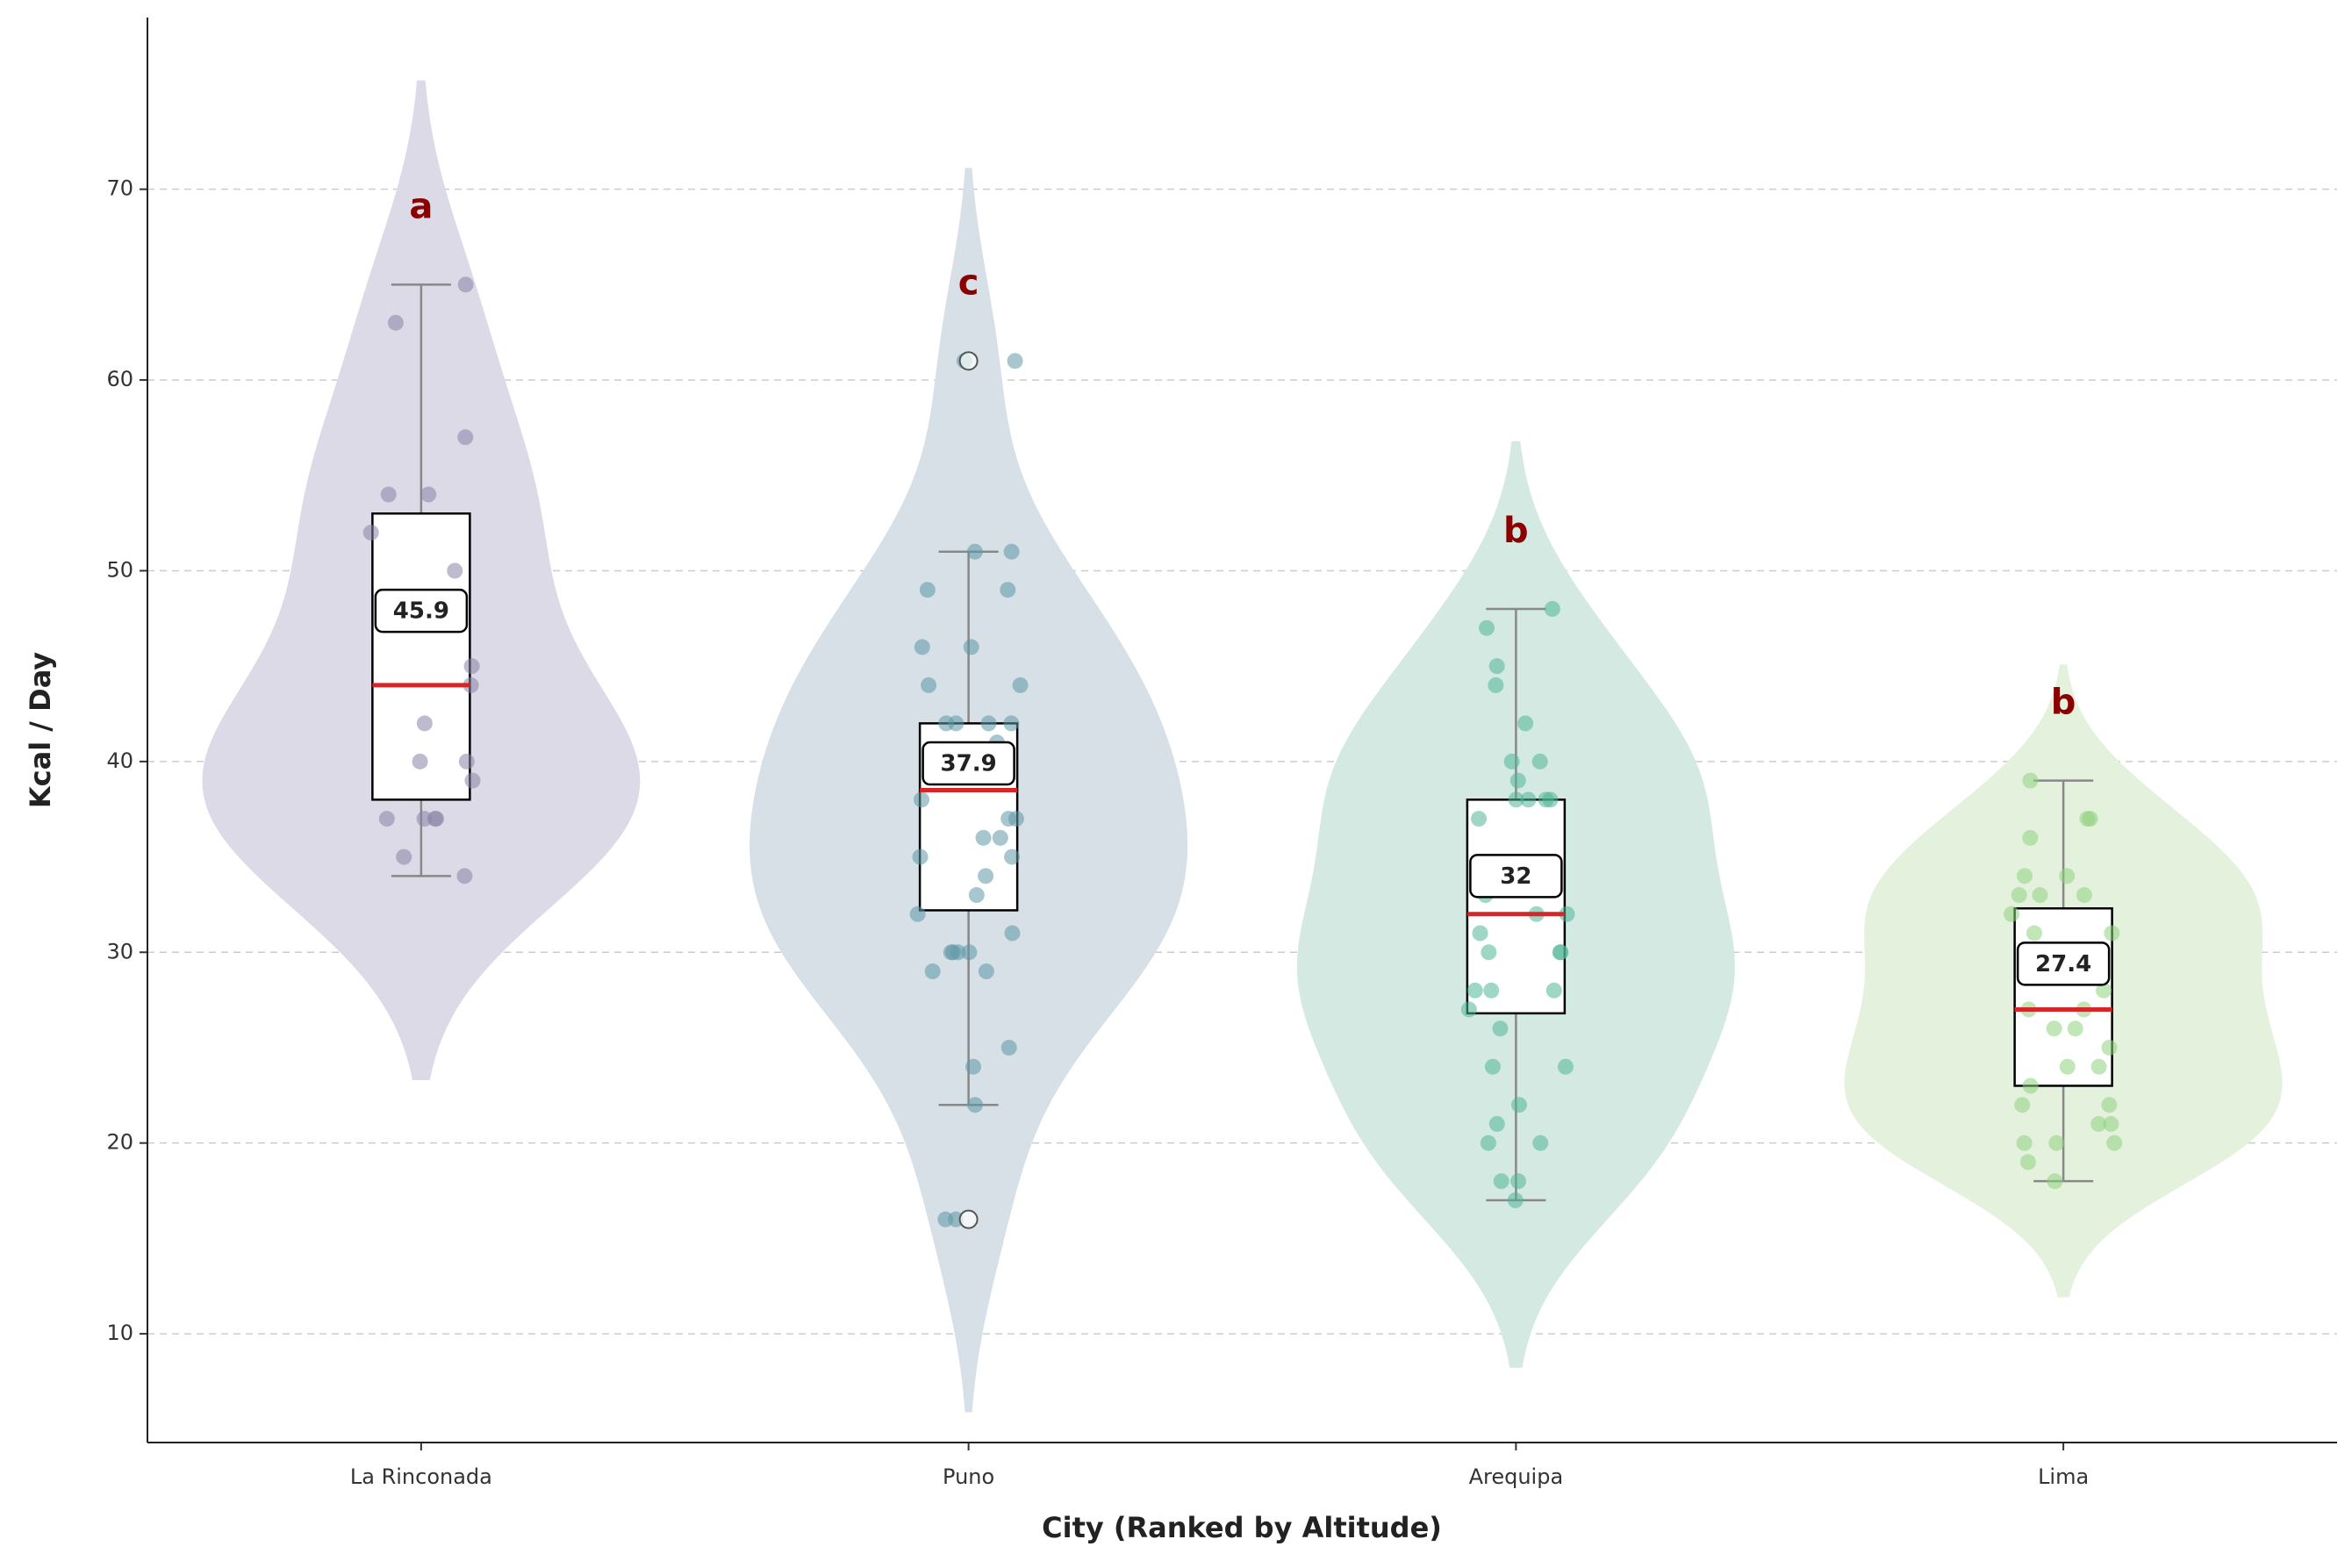 The height and width of the screenshot is (1568, 2352). I want to click on significance-letter: b, so click(1516, 531).